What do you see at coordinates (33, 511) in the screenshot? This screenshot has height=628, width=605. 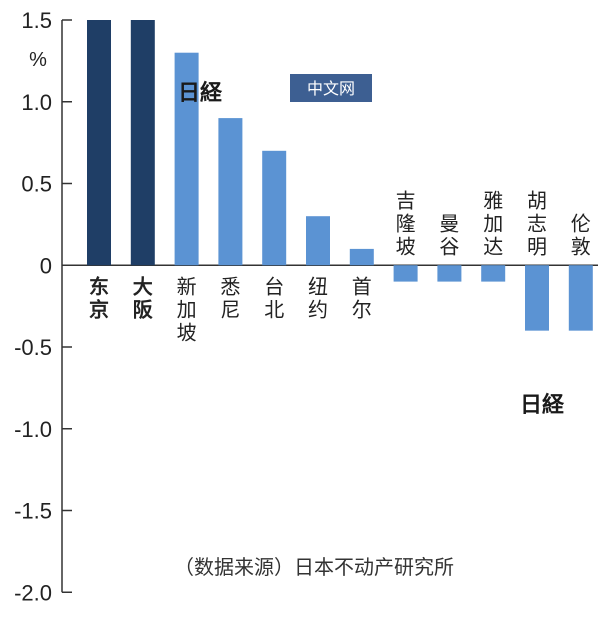 I see `y-tick-label: -1.5` at bounding box center [33, 511].